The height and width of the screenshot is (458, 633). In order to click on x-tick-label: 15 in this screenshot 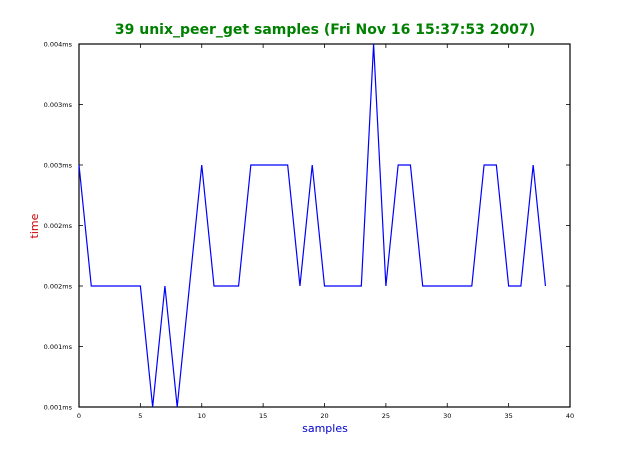, I will do `click(263, 416)`.